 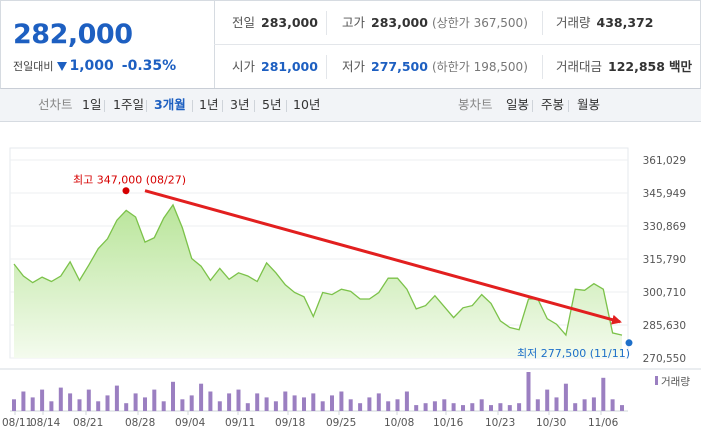 I want to click on low-value: 277,500, so click(x=399, y=66).